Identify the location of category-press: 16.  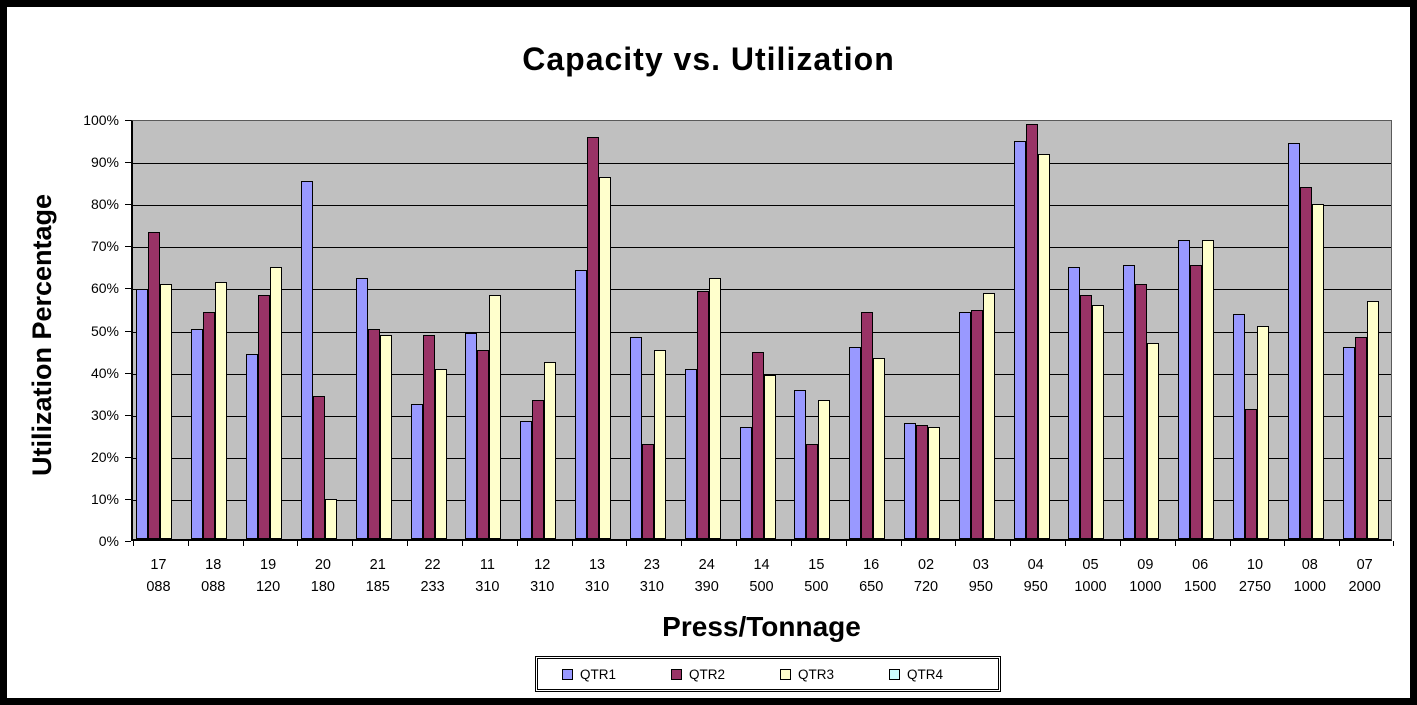
(871, 565).